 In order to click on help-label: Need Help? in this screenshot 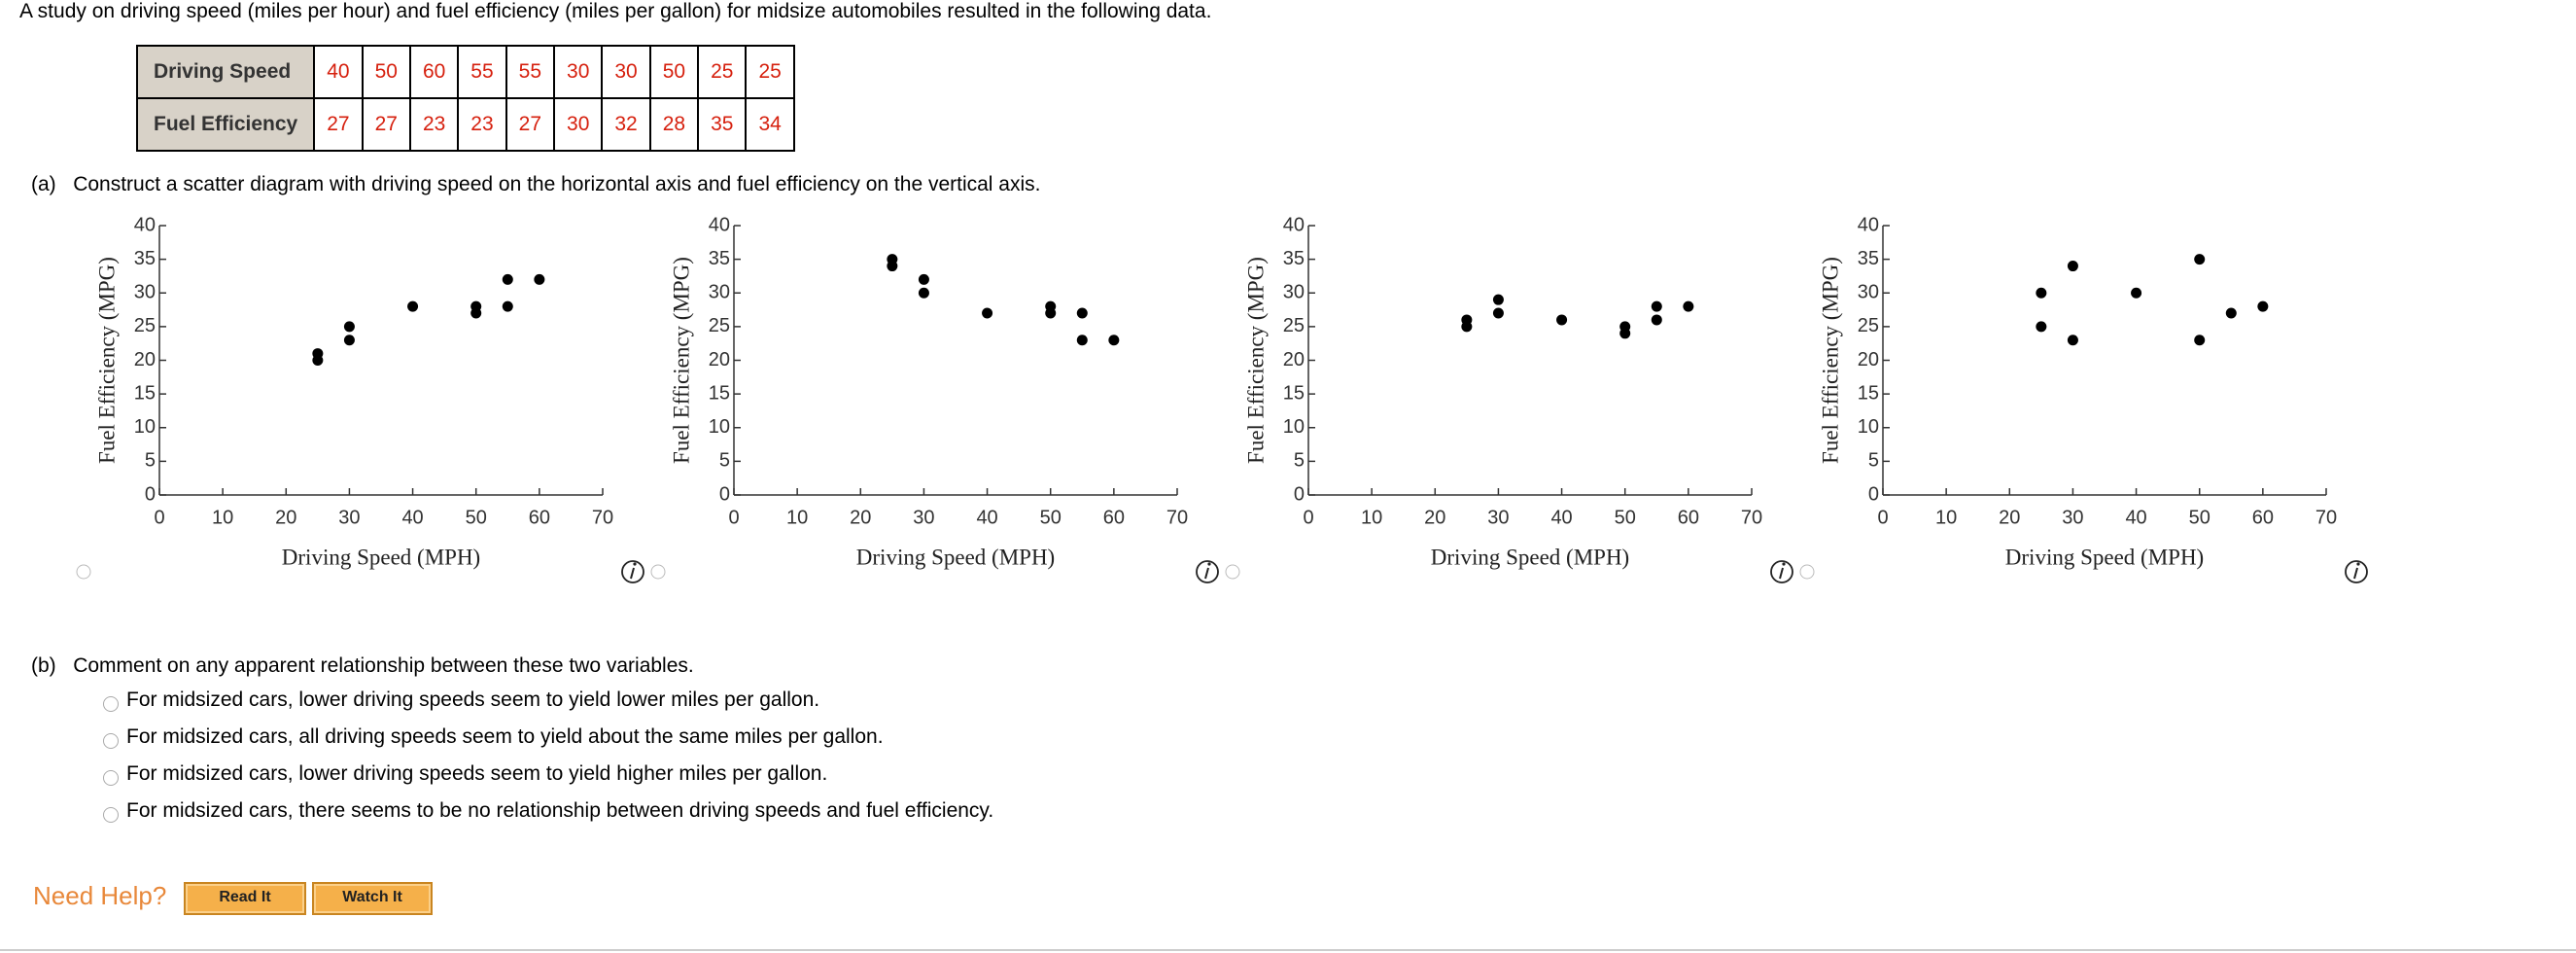, I will do `click(100, 895)`.